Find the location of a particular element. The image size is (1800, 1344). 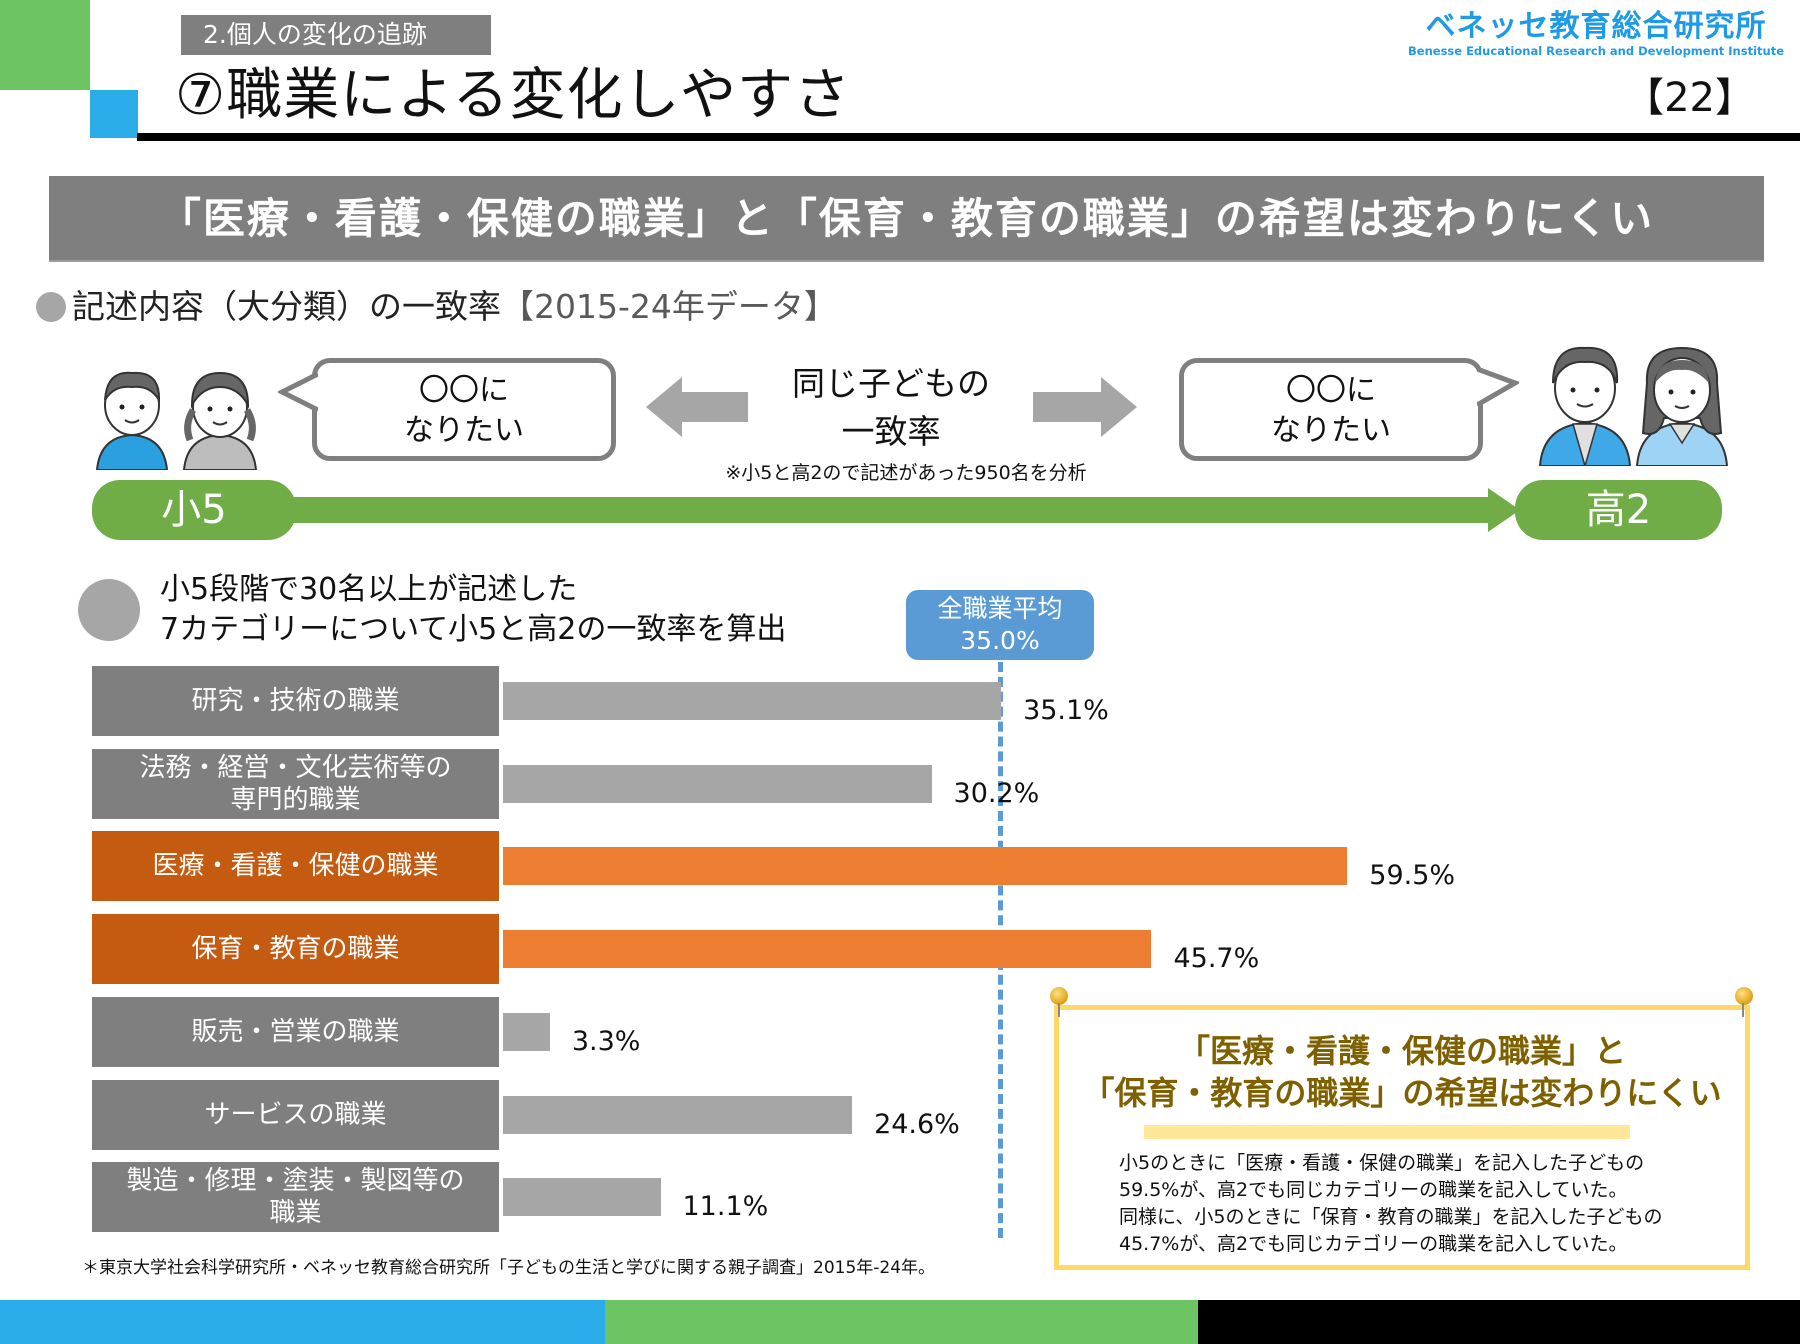

title-rule is located at coordinates (968, 137).